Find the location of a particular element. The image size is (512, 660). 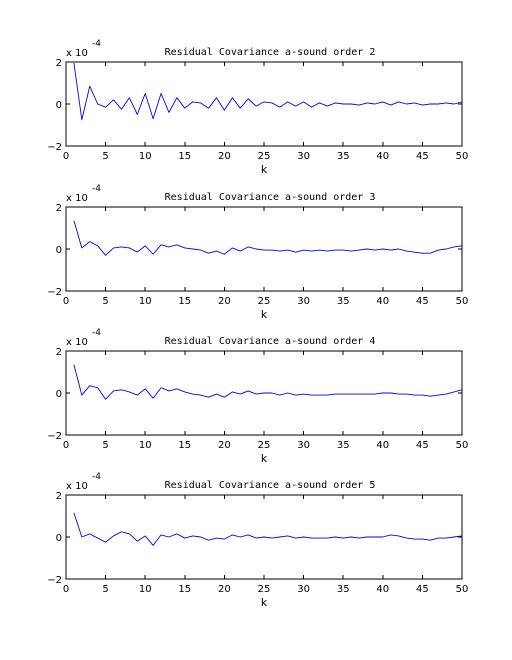

plot-3-scale-label: x 10 is located at coordinates (77, 342).